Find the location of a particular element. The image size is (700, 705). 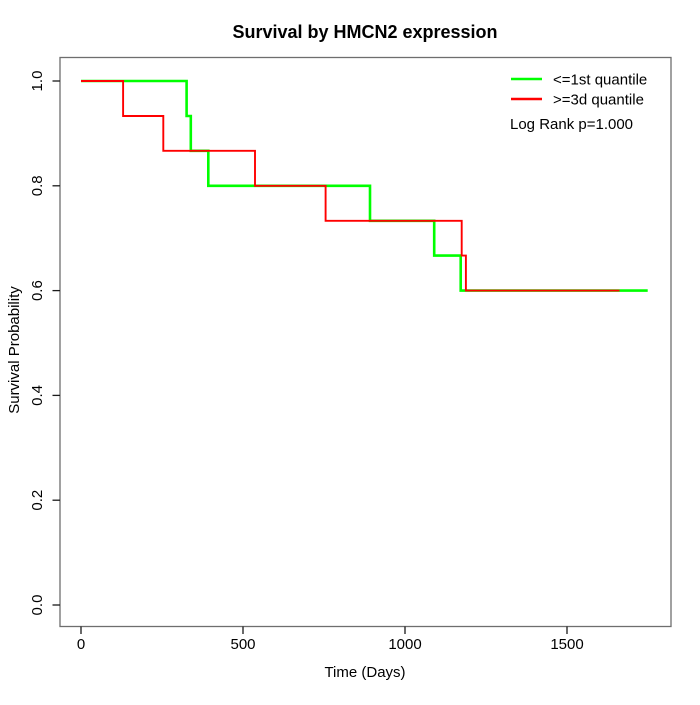

y-axis-tick-label: 0.2 is located at coordinates (37, 500).